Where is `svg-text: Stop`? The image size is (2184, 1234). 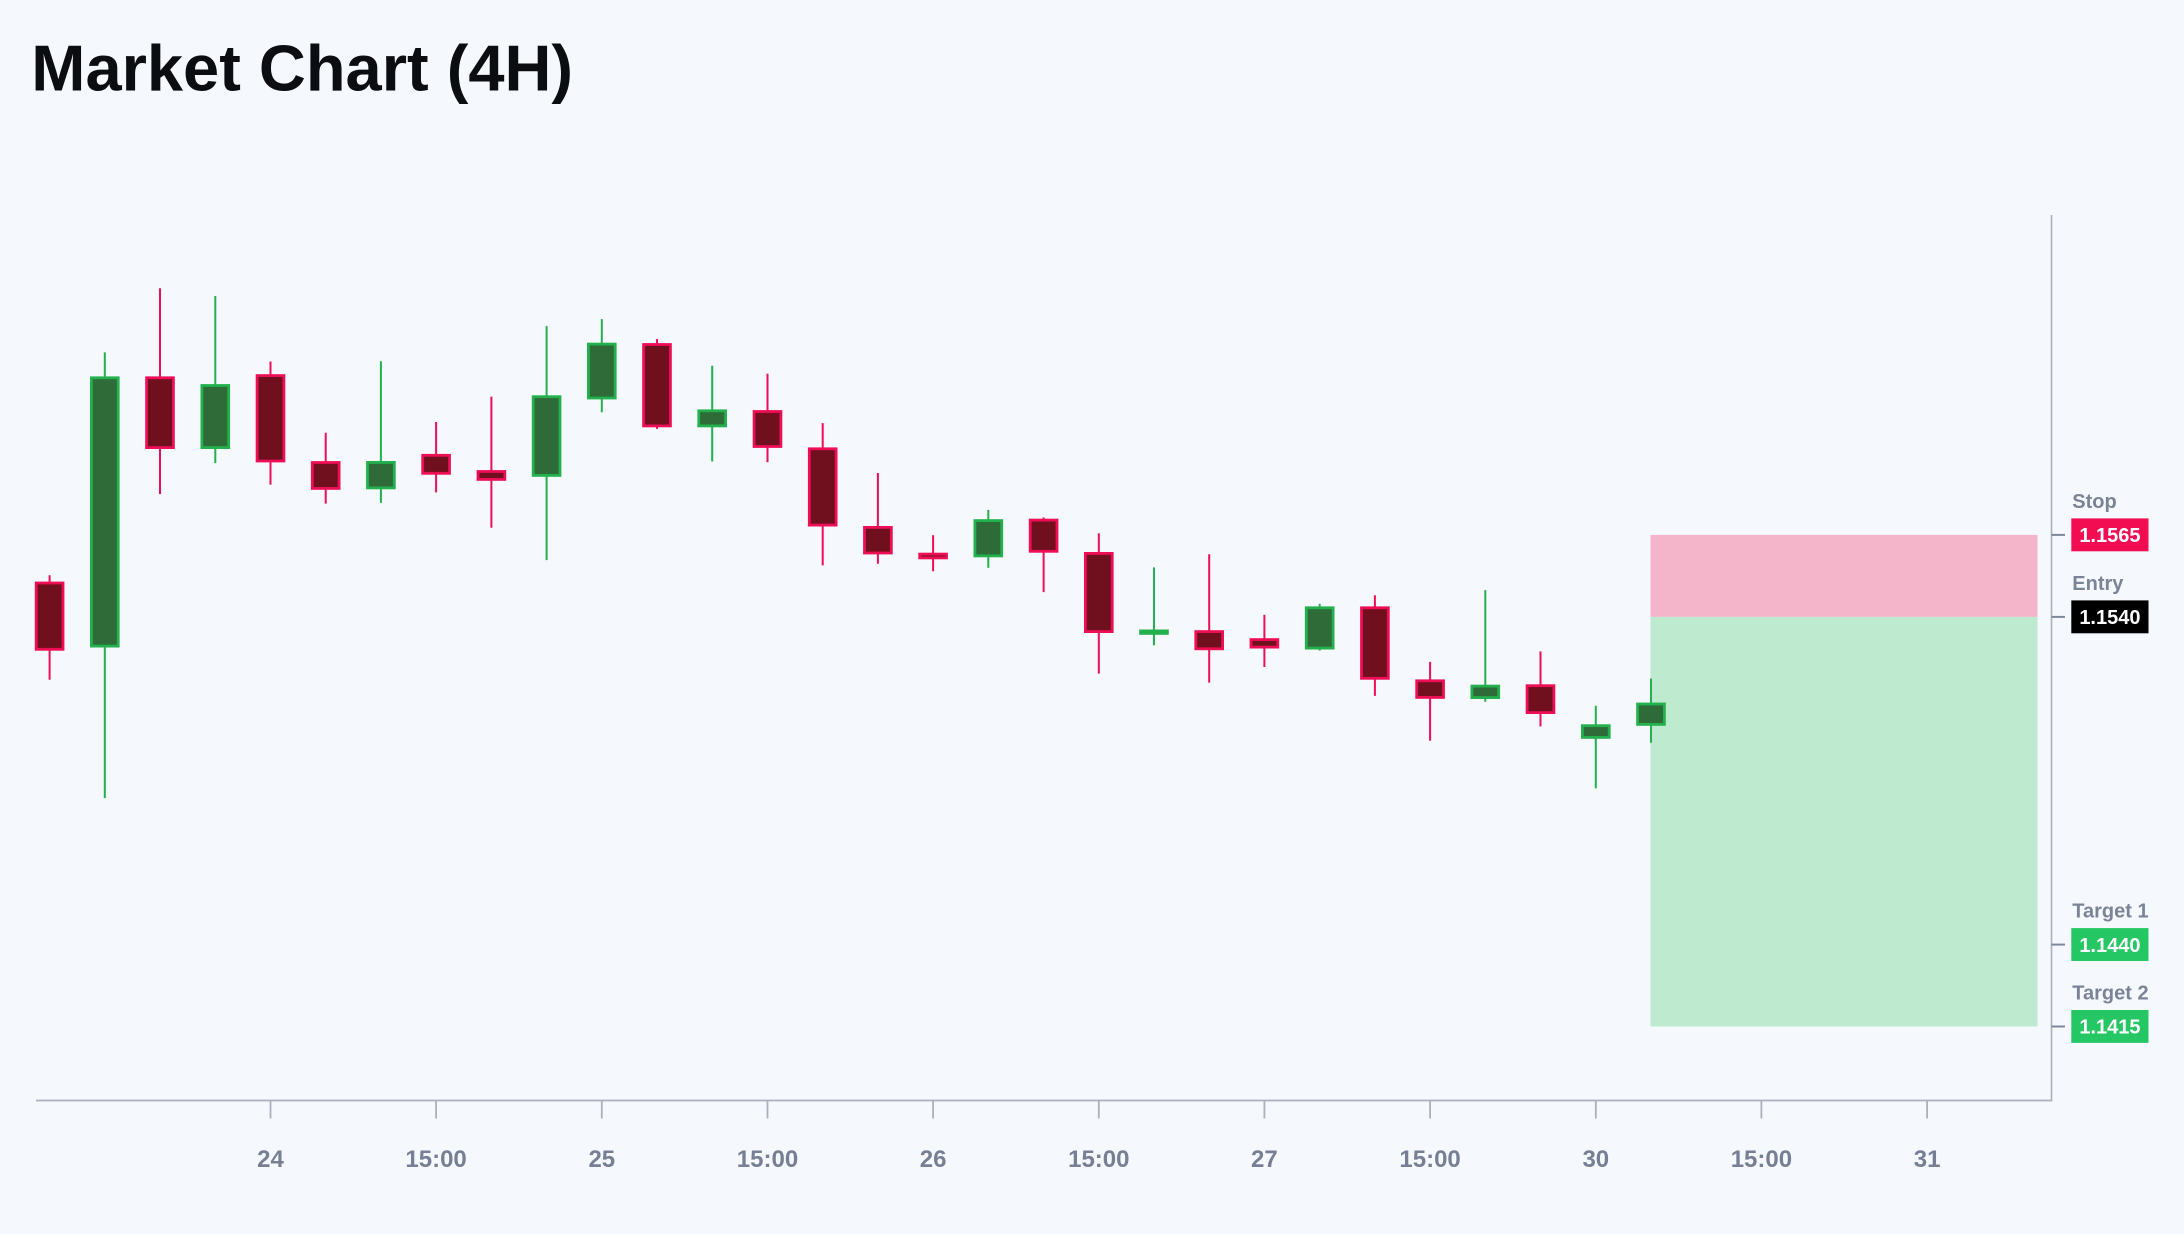 svg-text: Stop is located at coordinates (2094, 502).